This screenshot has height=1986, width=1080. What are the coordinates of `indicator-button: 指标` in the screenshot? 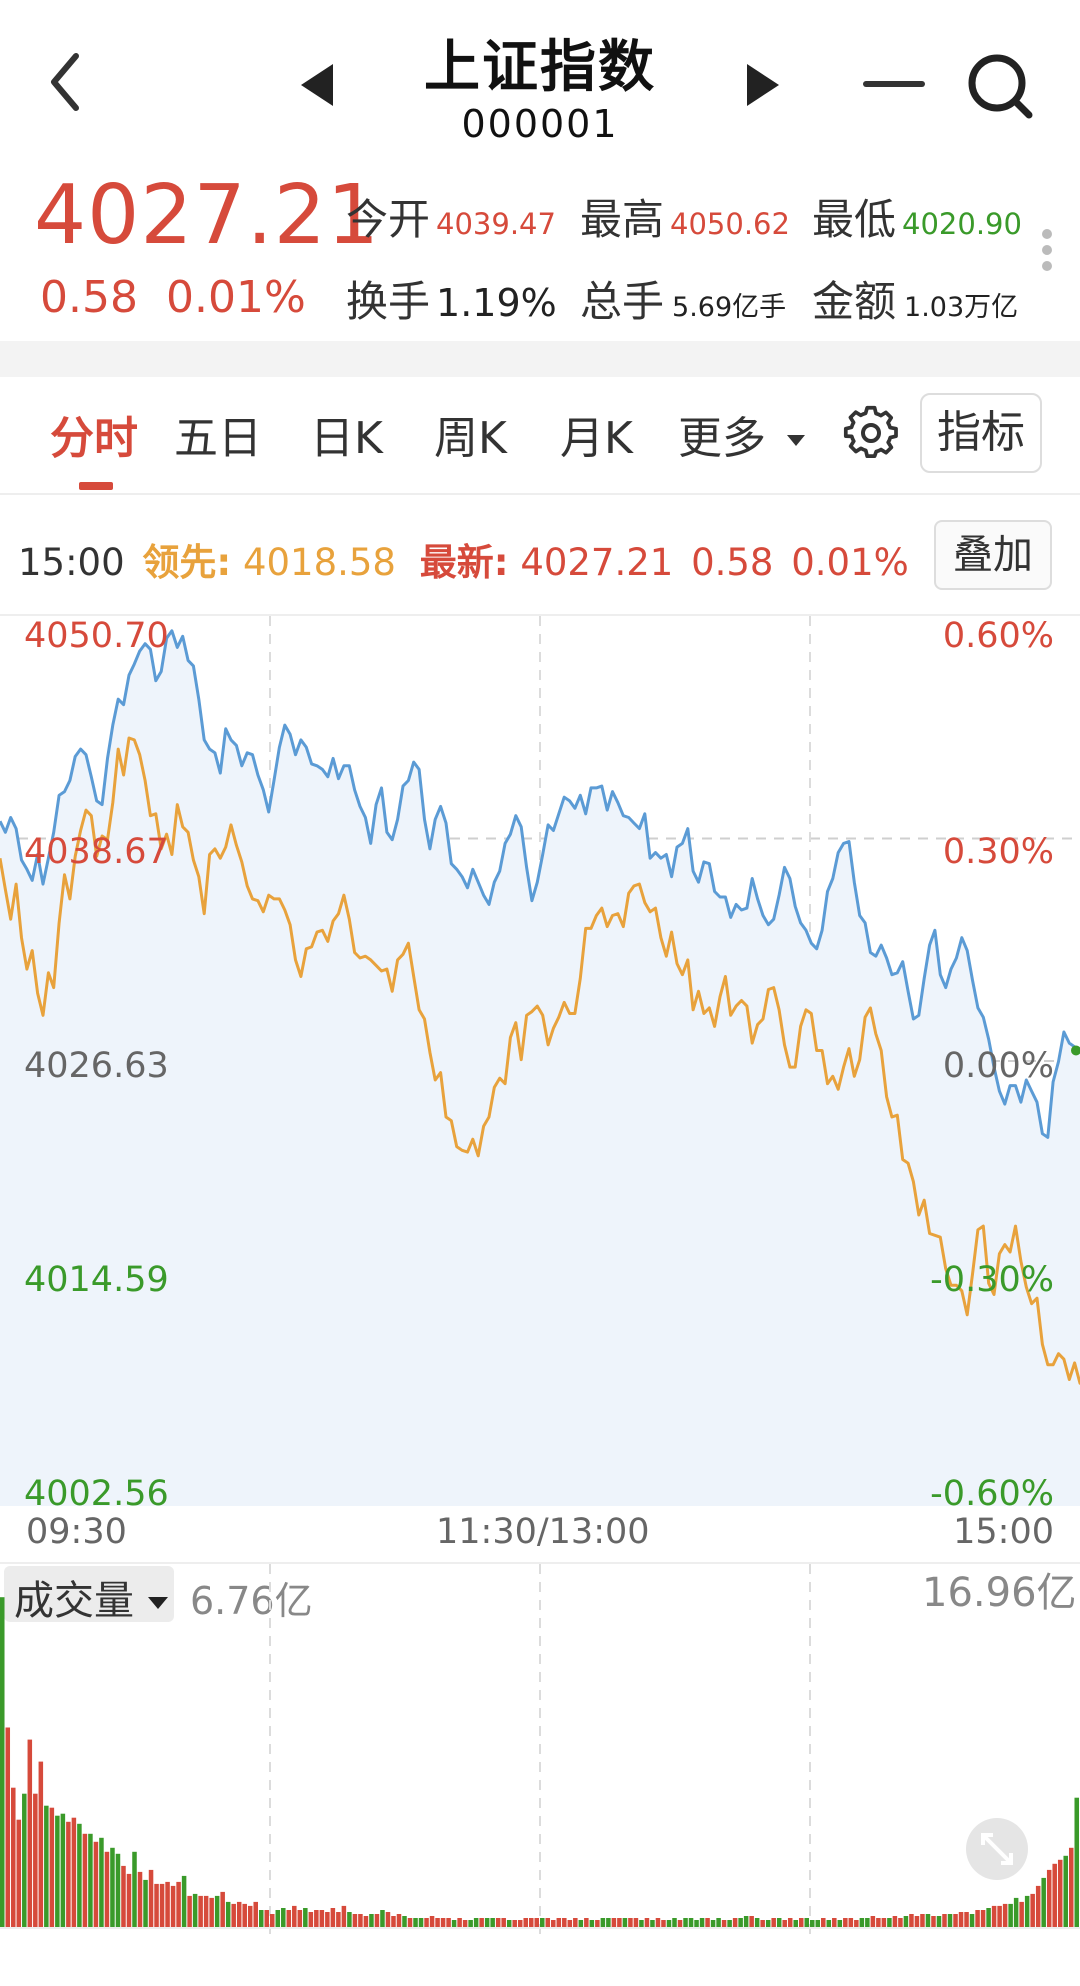 It's located at (981, 433).